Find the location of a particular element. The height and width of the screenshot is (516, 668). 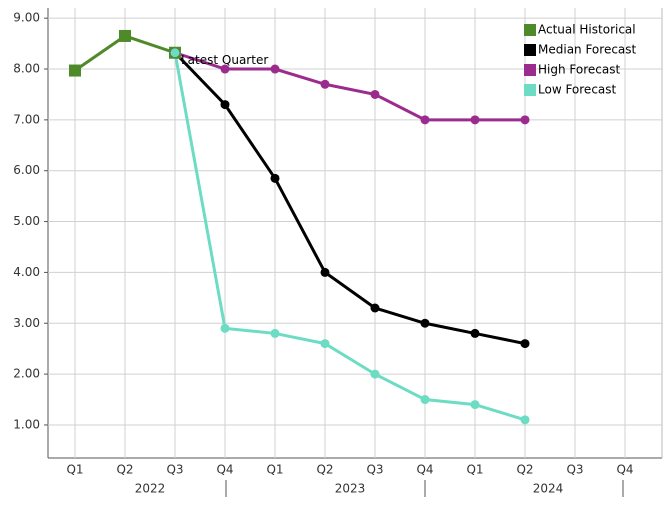

y-tick-label: 6.00 is located at coordinates (26, 170).